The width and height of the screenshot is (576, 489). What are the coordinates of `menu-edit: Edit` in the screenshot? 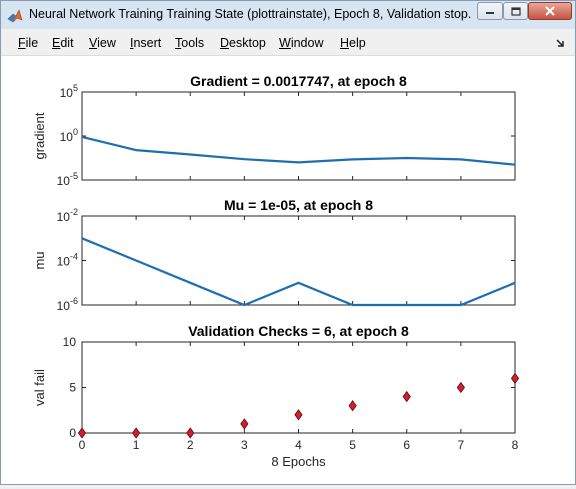 It's located at (63, 43).